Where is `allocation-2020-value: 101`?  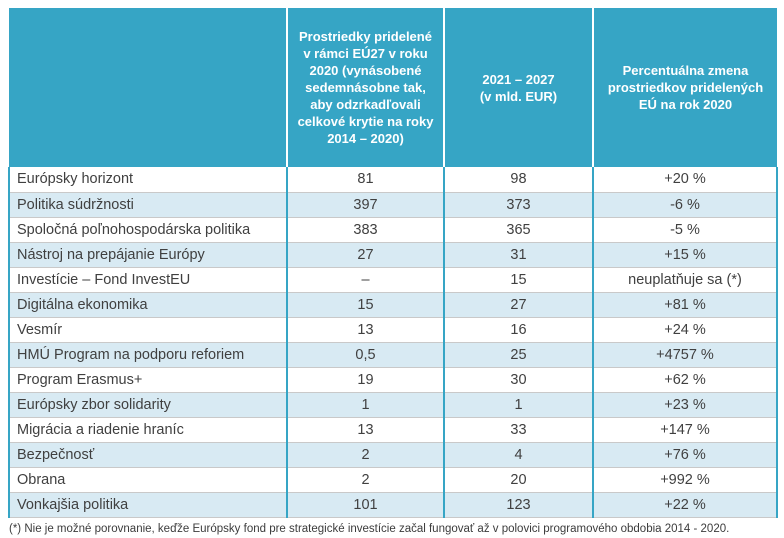
allocation-2020-value: 101 is located at coordinates (365, 504).